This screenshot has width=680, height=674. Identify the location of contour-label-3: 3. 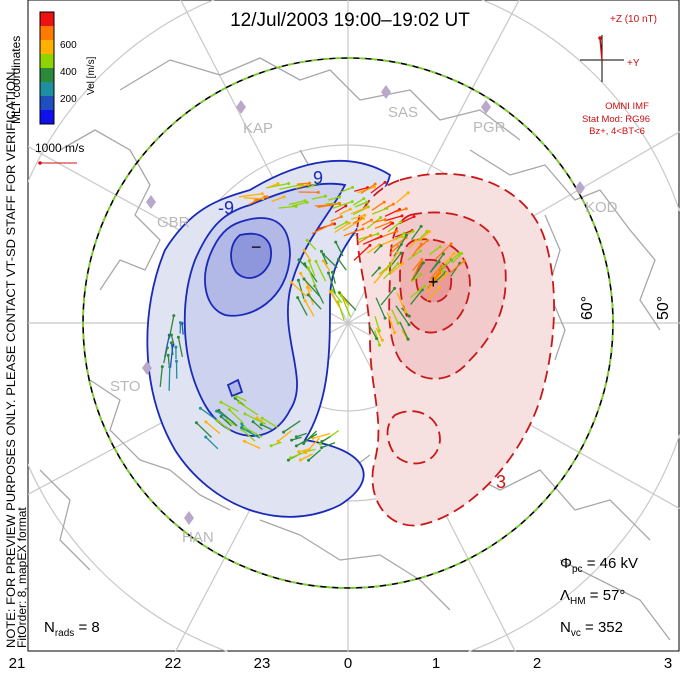
(501, 482).